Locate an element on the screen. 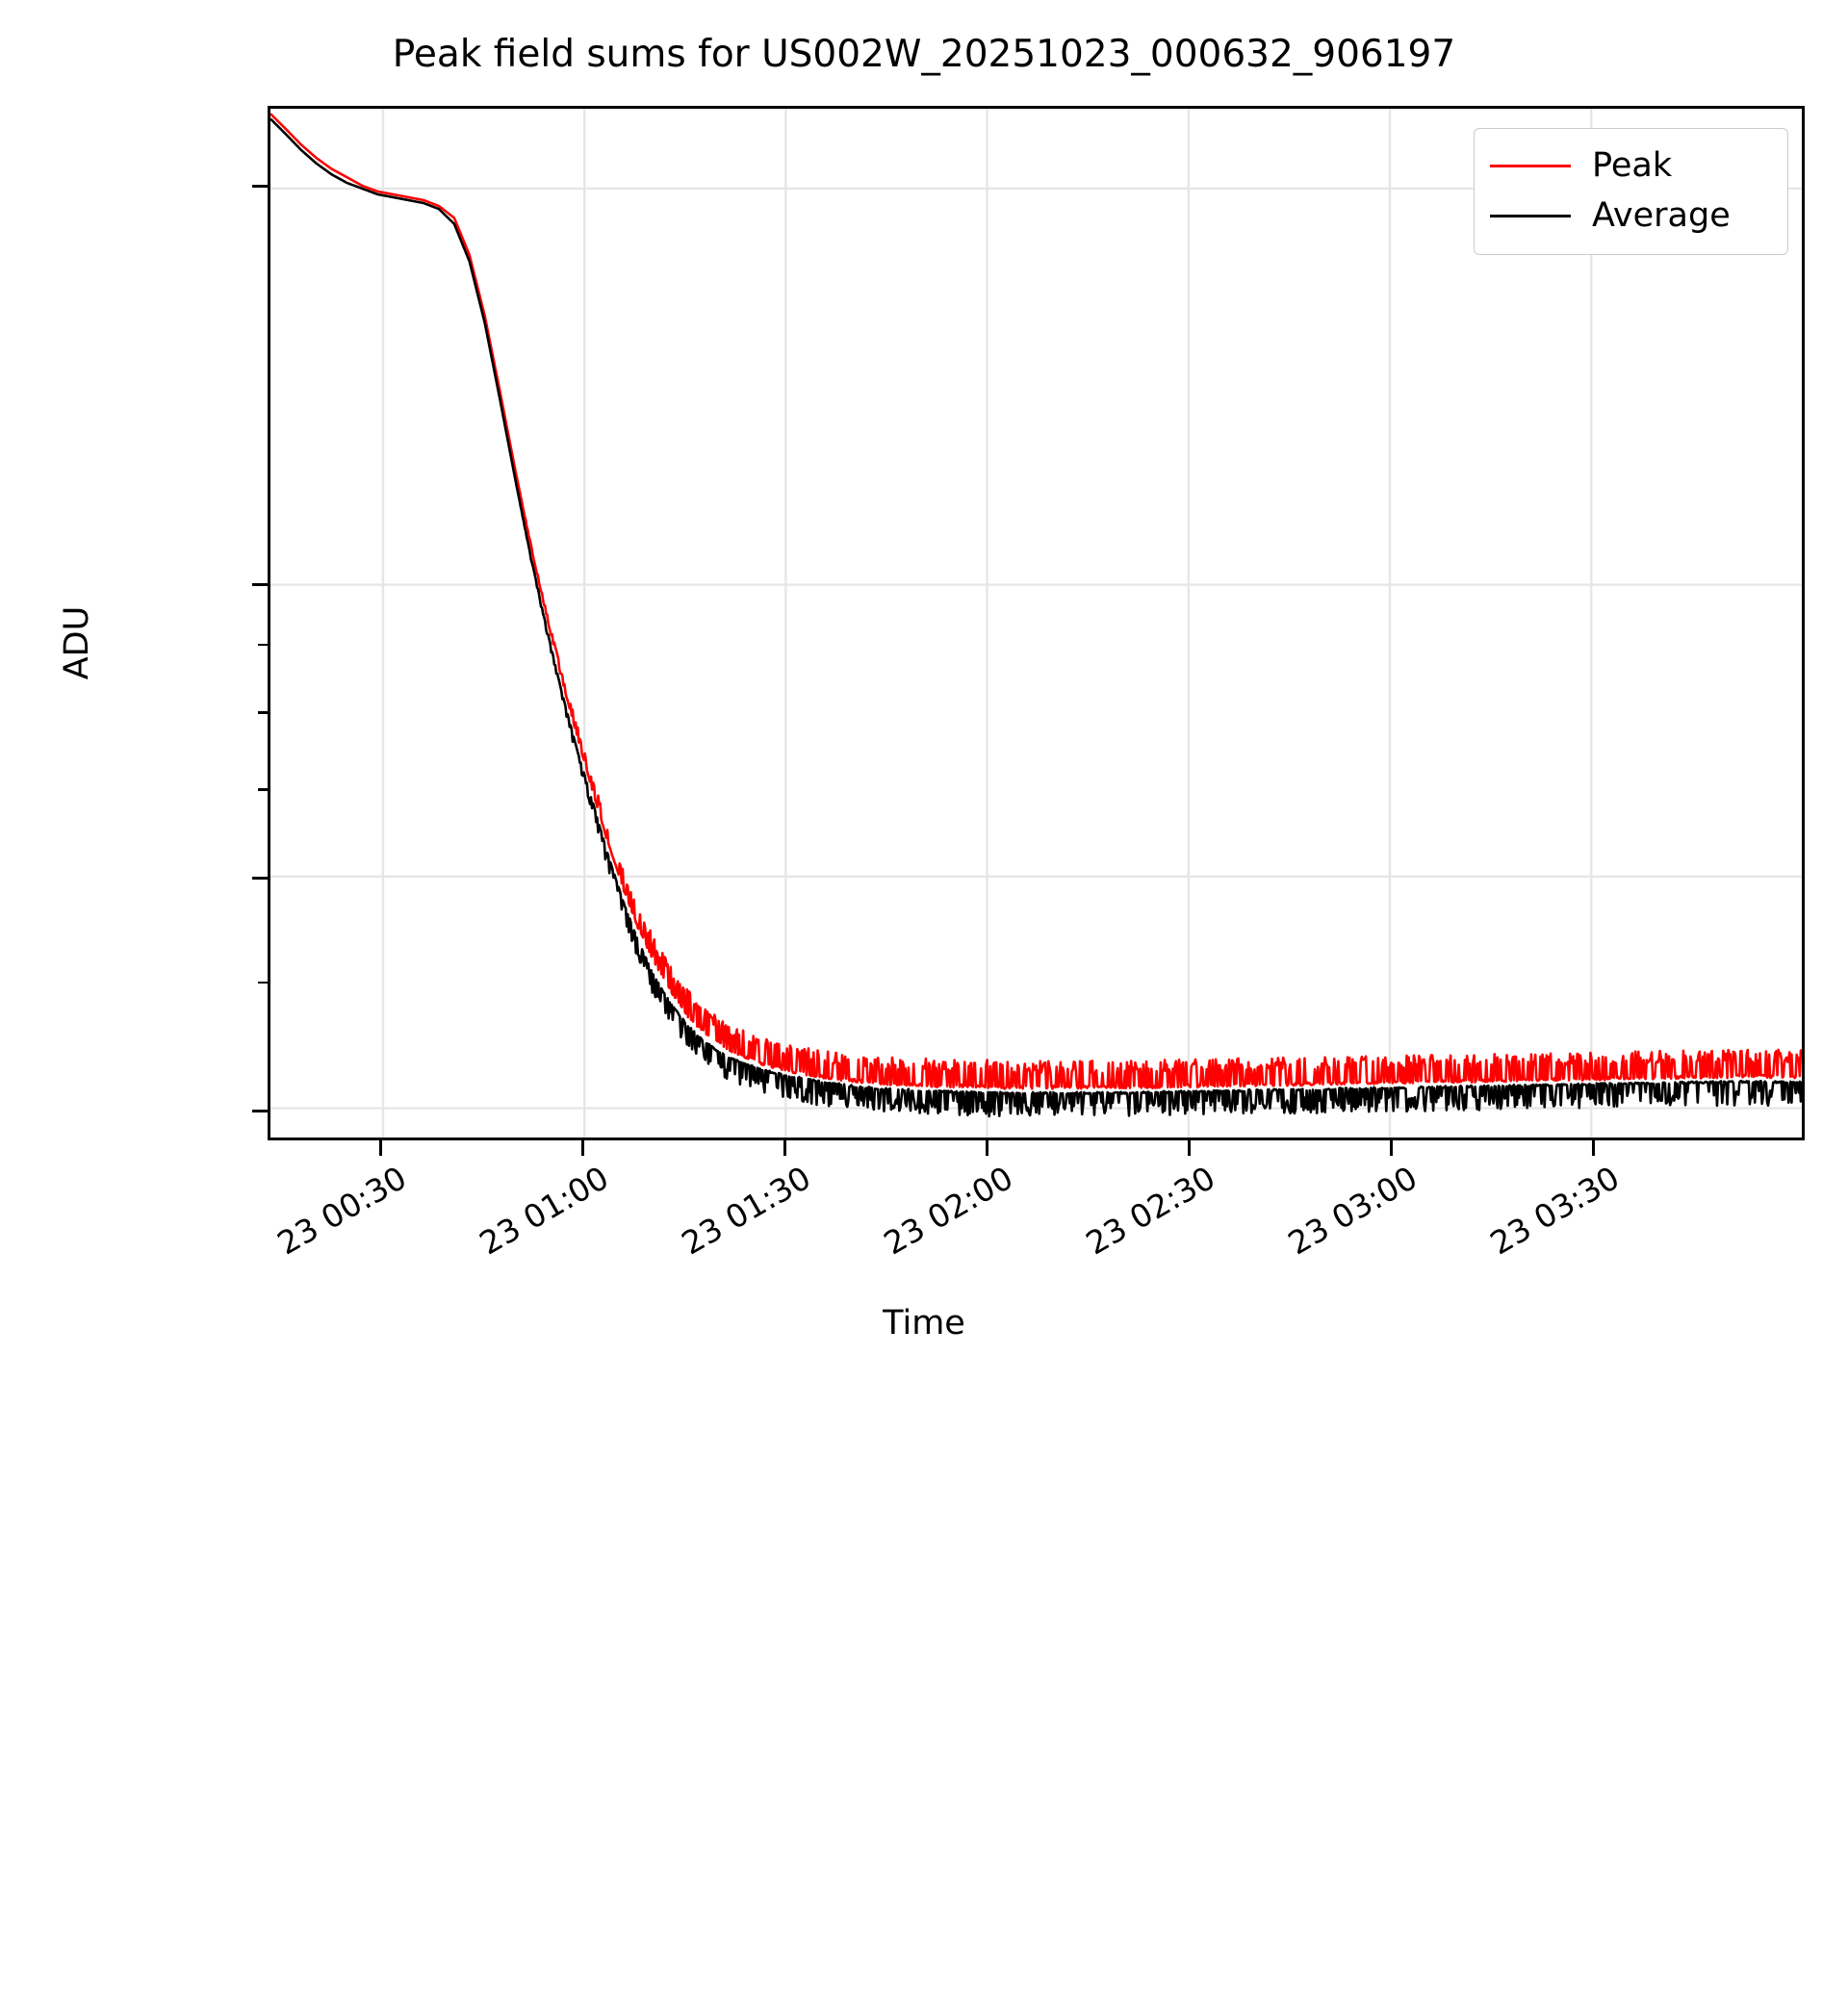  y-axis-label: ADU is located at coordinates (77, 643).